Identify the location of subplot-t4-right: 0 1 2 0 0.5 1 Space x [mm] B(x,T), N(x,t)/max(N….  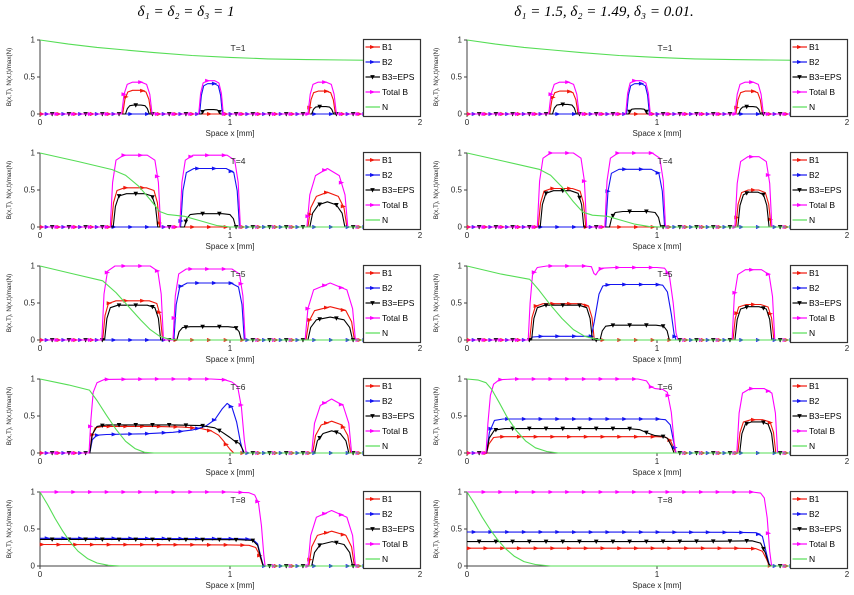
(640, 199).